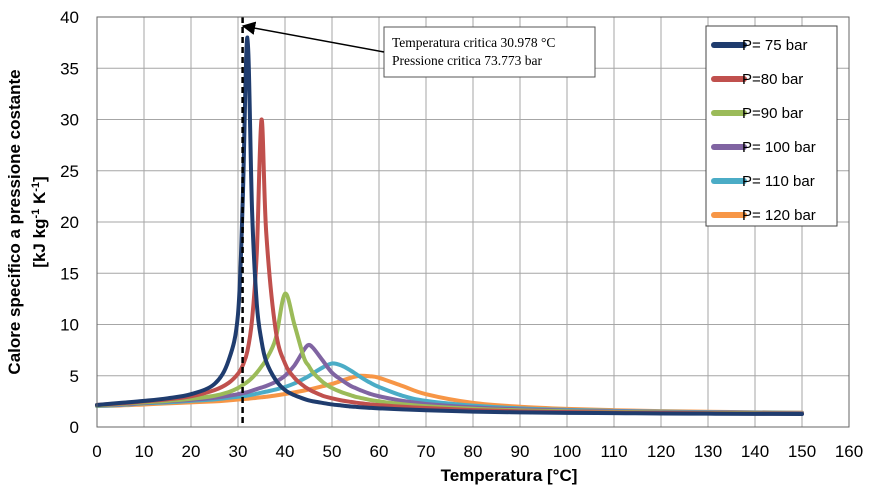 The image size is (891, 492). Describe the element at coordinates (313, 37) in the screenshot. I see `annotation-arrow` at that location.